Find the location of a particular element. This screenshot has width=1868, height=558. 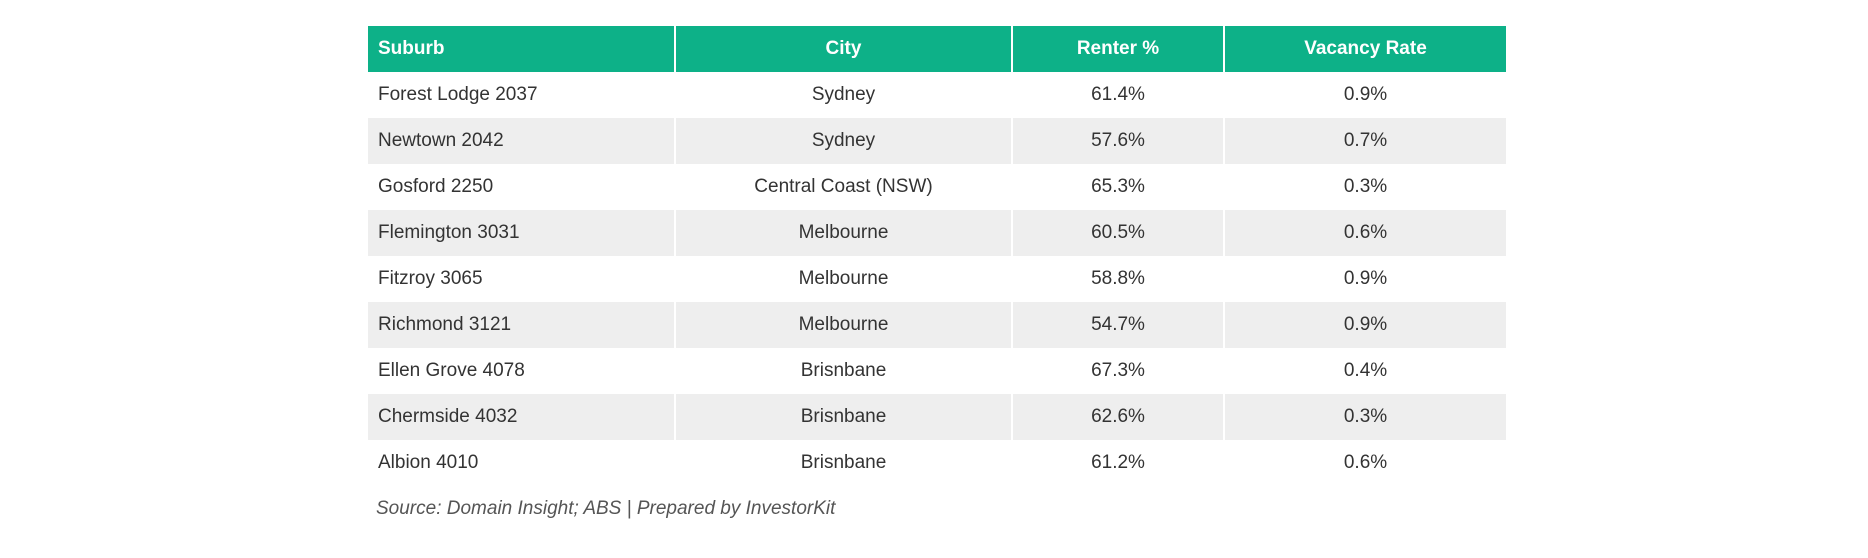

table-row: Richmond 3121 Melbourne 54.7% 0.9% is located at coordinates (937, 325).